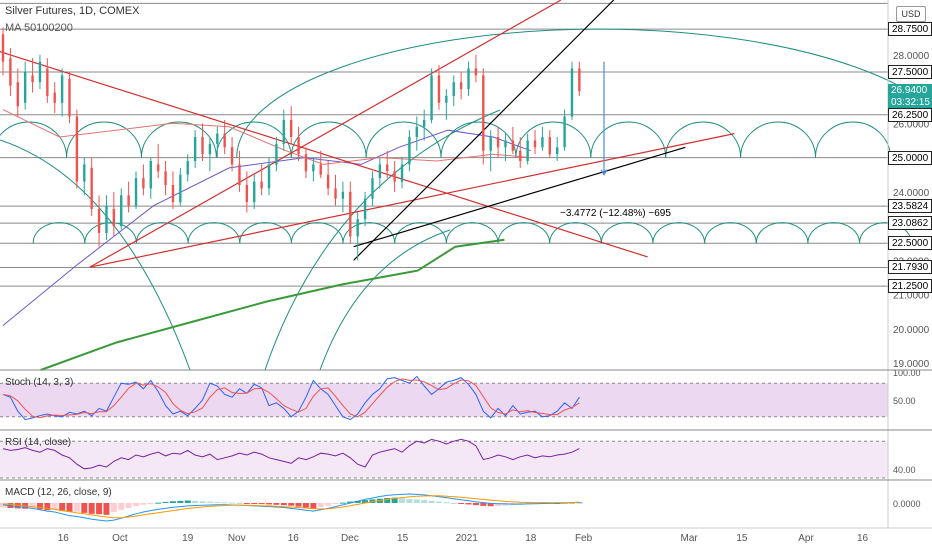 This screenshot has height=555, width=932. I want to click on price-badge-3: 03:32:15, so click(910, 102).